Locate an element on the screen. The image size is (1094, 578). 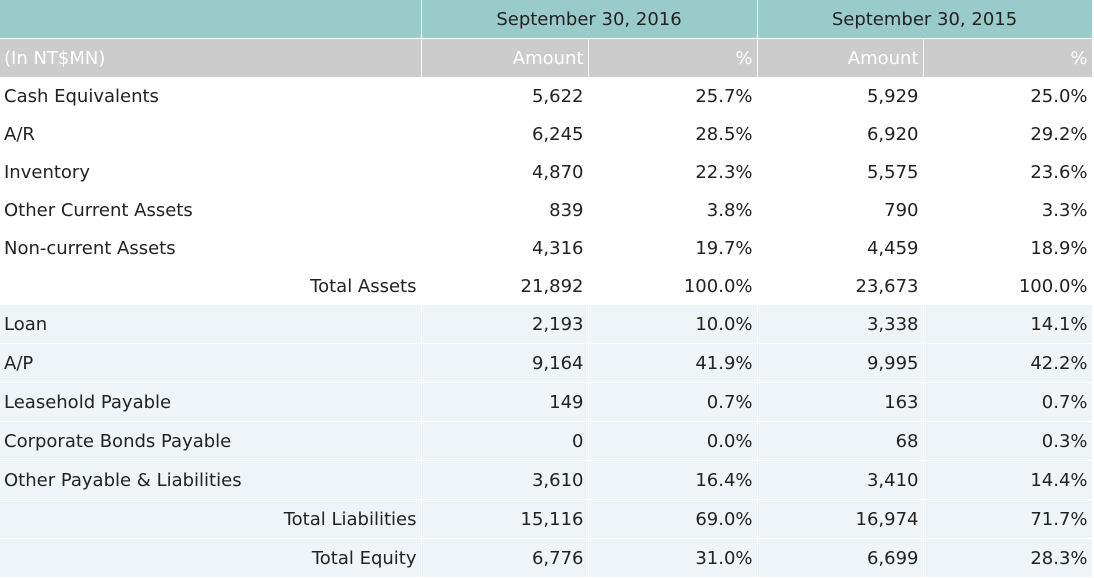
amount-2015: 16,974 is located at coordinates (840, 519).